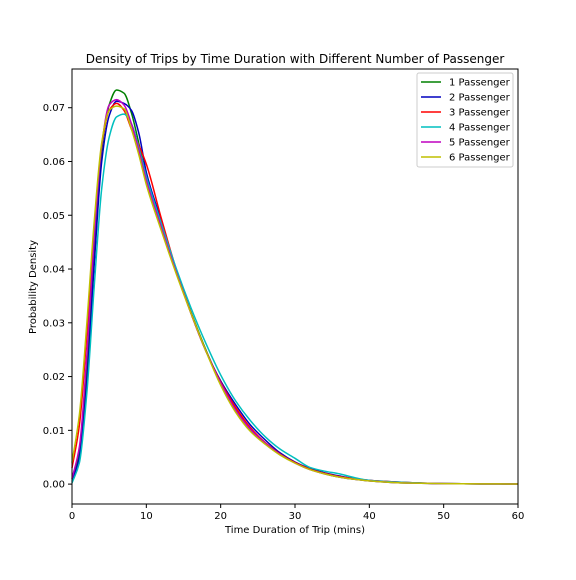 The width and height of the screenshot is (576, 580). I want to click on y-tick-label: 0.05, so click(54, 216).